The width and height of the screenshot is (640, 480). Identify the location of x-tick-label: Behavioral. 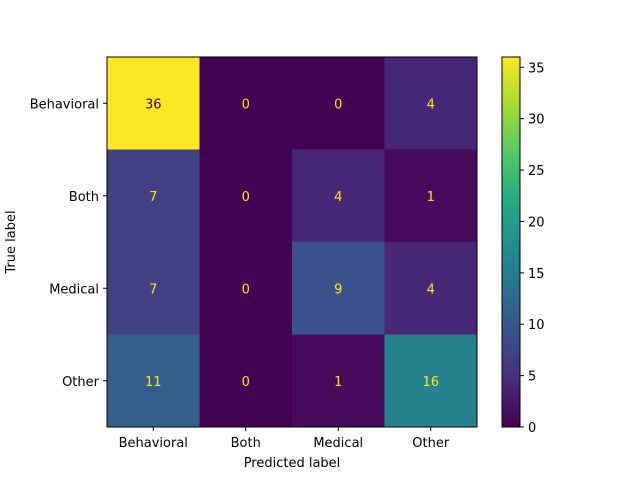
(153, 443).